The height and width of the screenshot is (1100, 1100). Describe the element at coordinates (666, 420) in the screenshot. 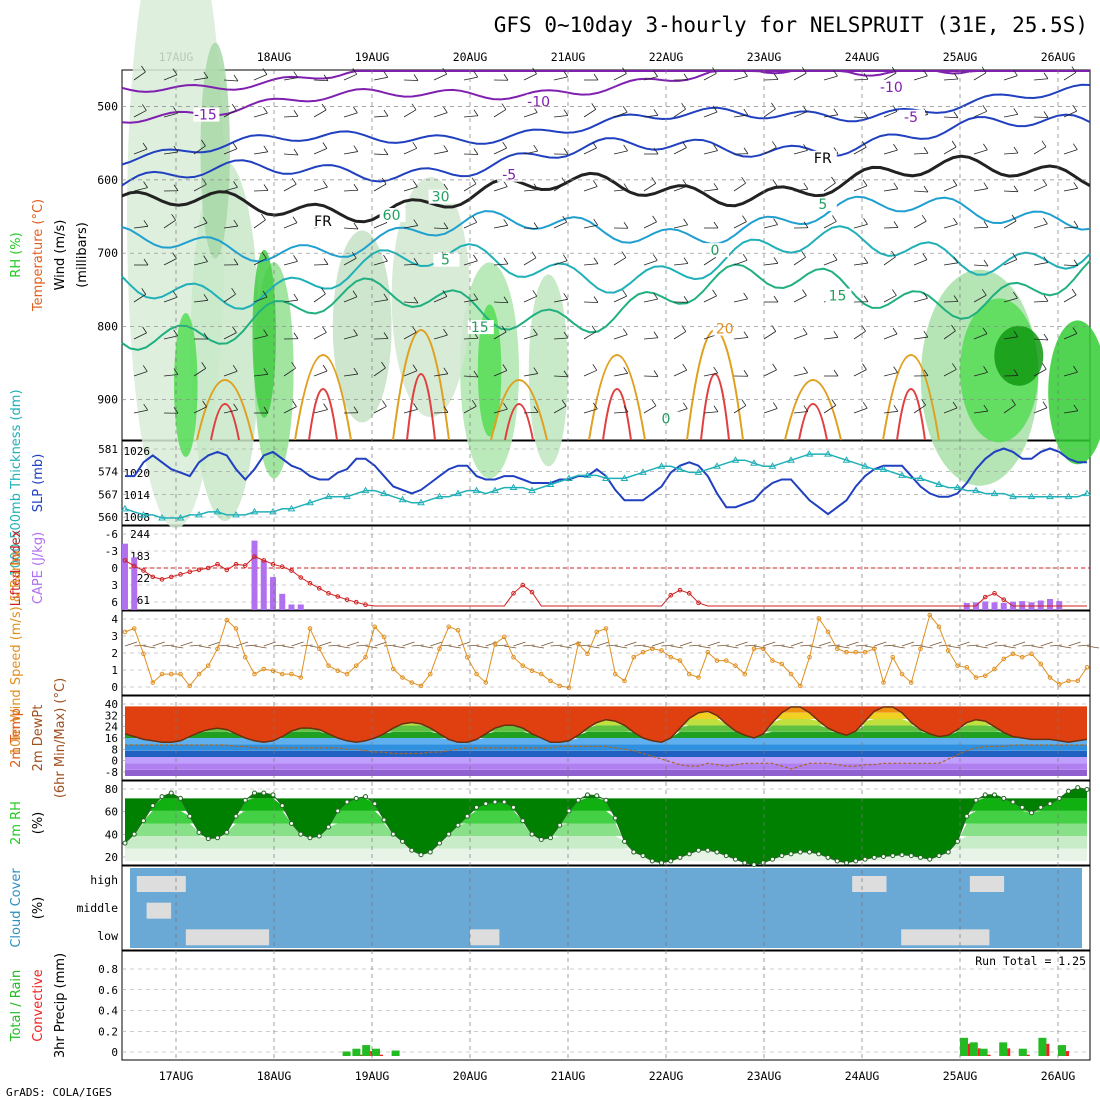

I see `contour-label: 0` at that location.